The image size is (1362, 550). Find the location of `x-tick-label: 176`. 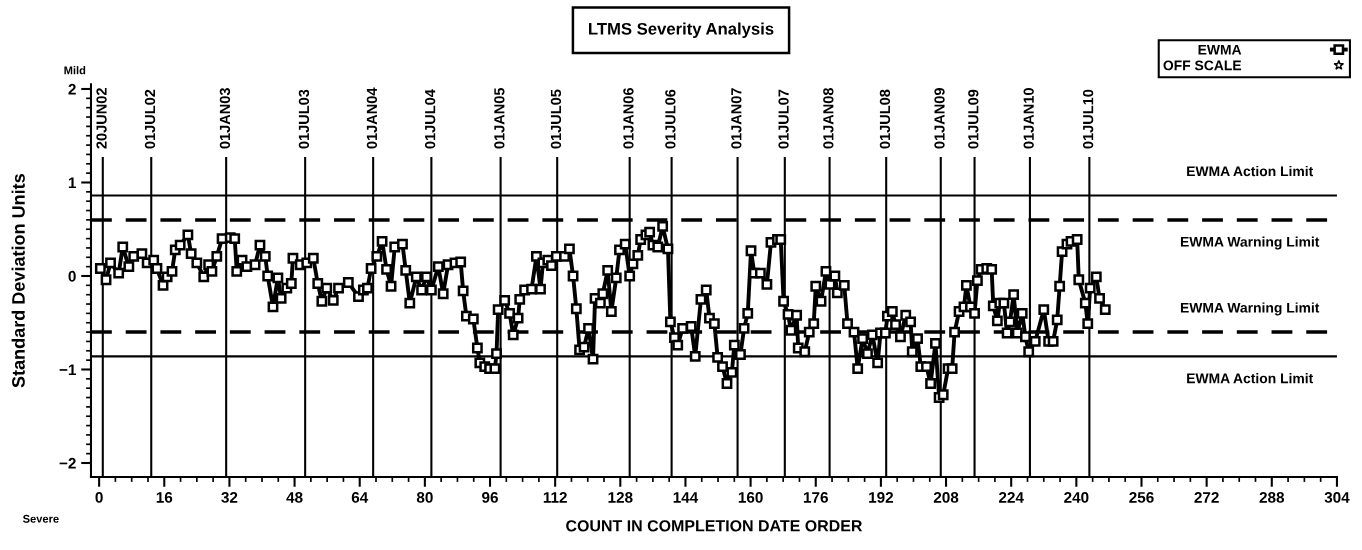

x-tick-label: 176 is located at coordinates (815, 497).